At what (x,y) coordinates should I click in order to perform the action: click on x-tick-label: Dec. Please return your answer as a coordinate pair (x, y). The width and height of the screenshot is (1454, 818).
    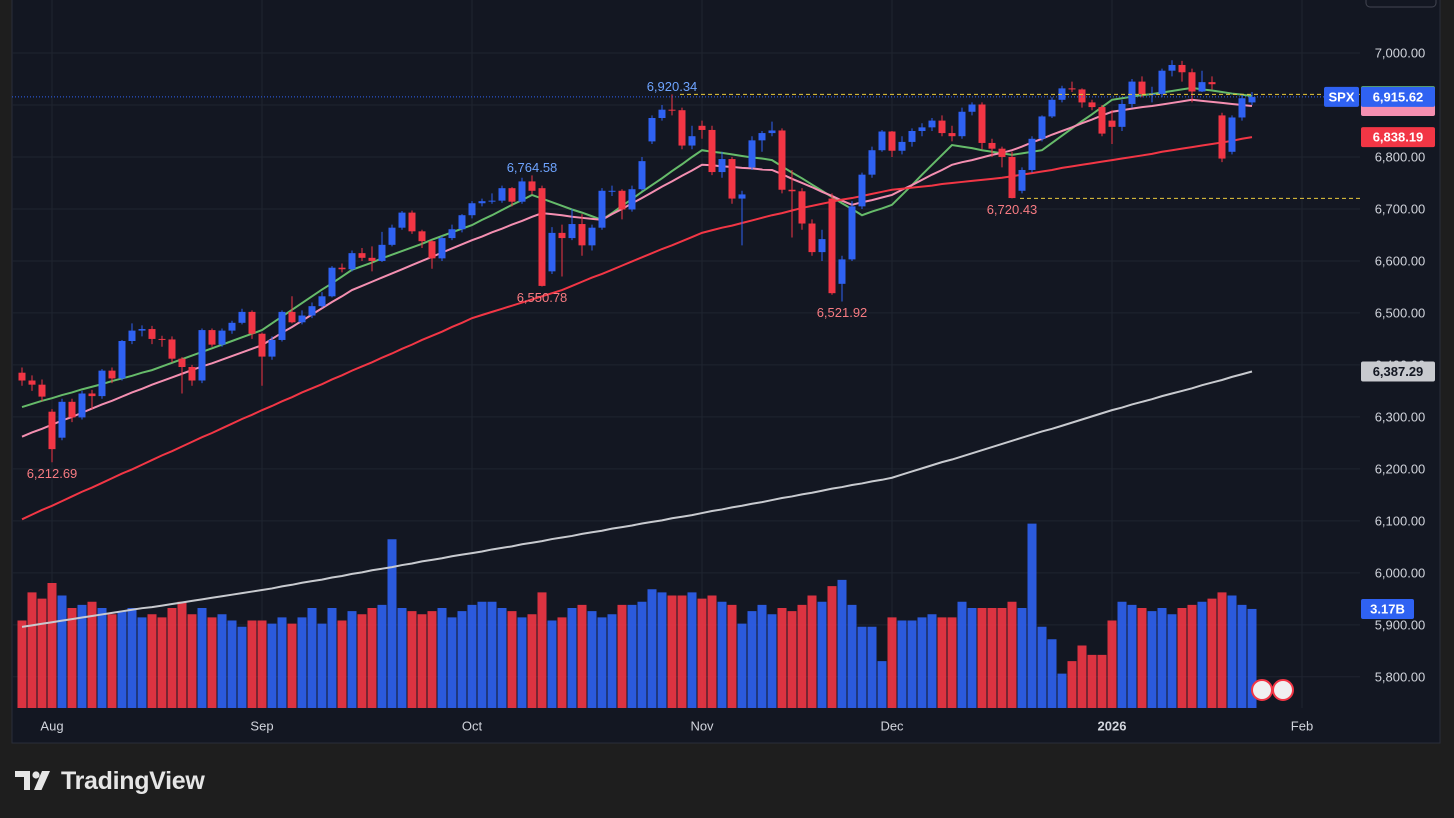
    Looking at the image, I should click on (892, 726).